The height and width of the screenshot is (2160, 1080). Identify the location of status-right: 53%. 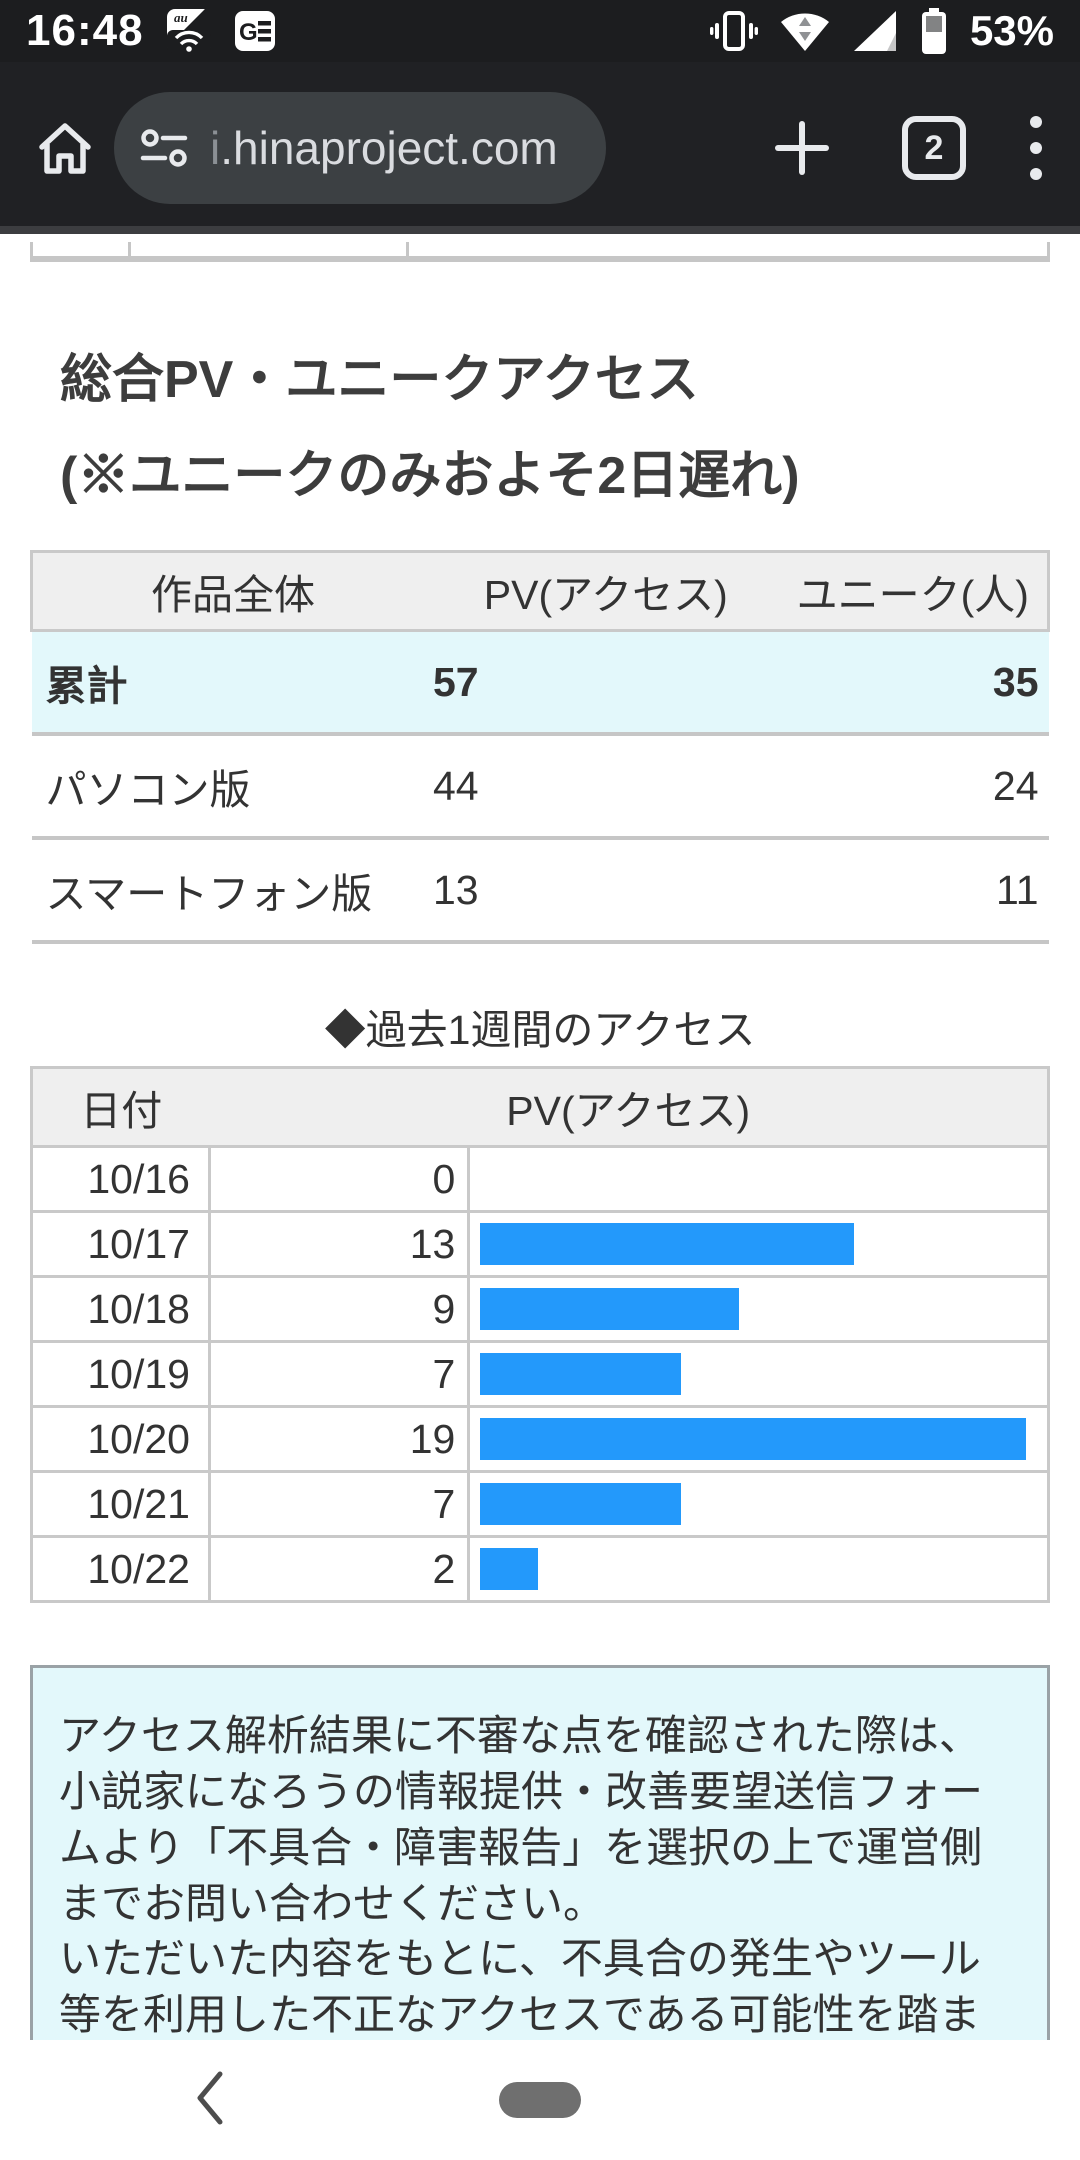
(881, 31).